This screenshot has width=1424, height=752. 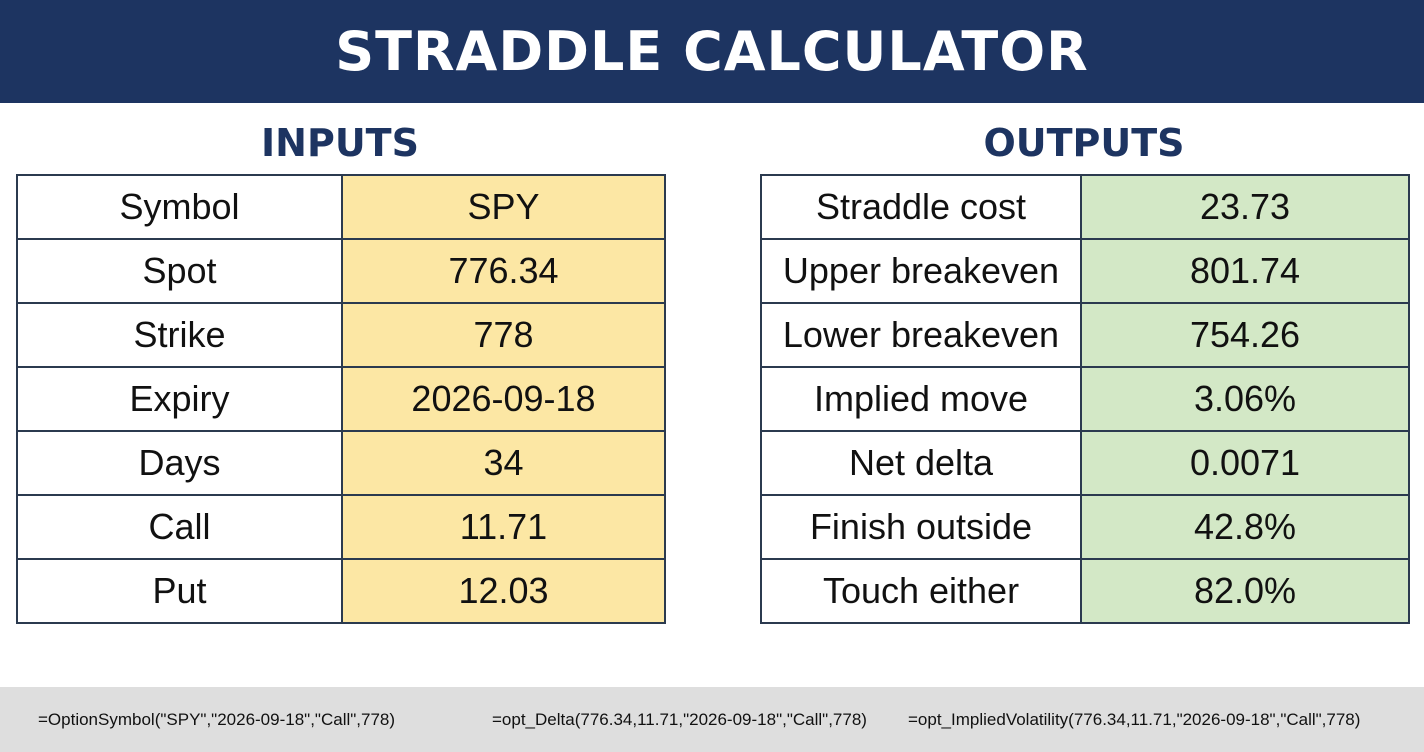 What do you see at coordinates (1245, 335) in the screenshot?
I see `output-value-cell: 754.26` at bounding box center [1245, 335].